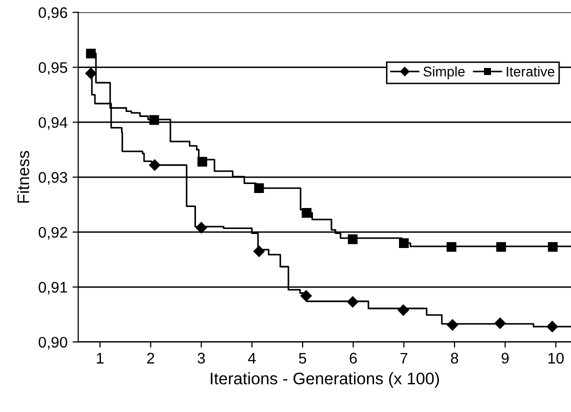  I want to click on y-tick-label: 0,94, so click(53, 123).